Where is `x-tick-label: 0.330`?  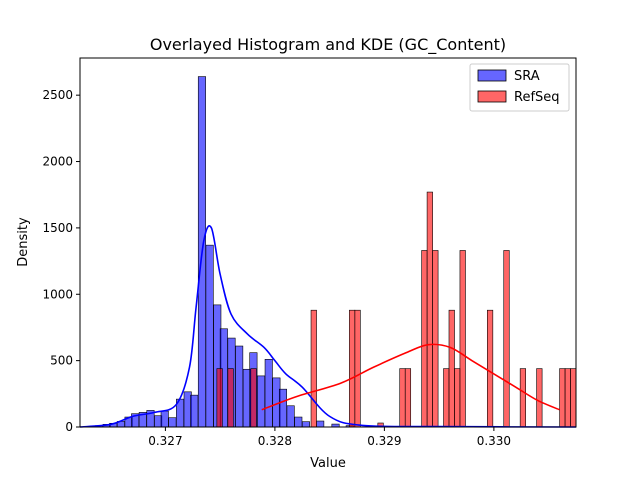
x-tick-label: 0.330 is located at coordinates (494, 441).